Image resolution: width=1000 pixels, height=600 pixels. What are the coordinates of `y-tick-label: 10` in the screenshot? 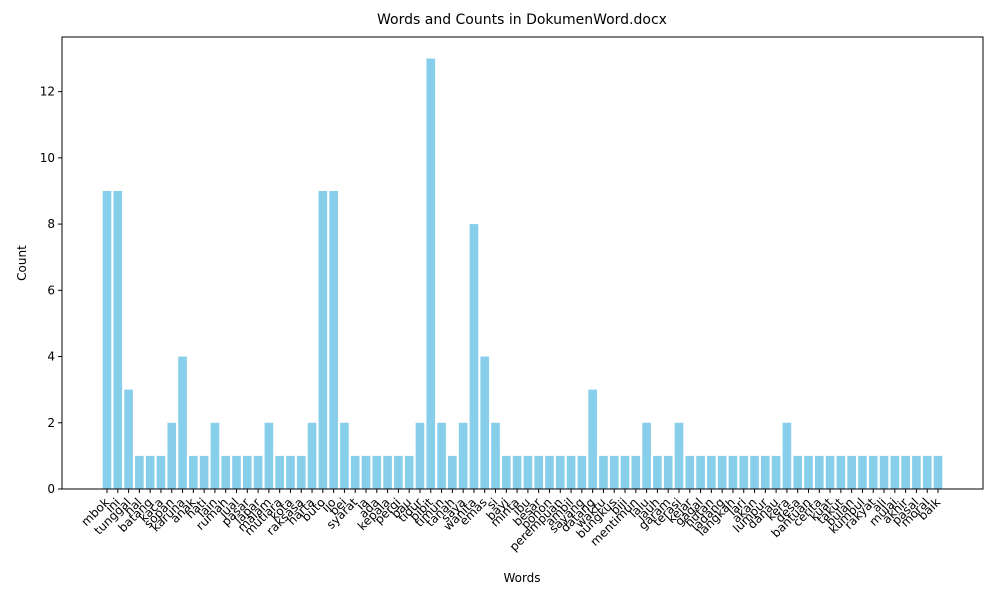 It's located at (47, 158).